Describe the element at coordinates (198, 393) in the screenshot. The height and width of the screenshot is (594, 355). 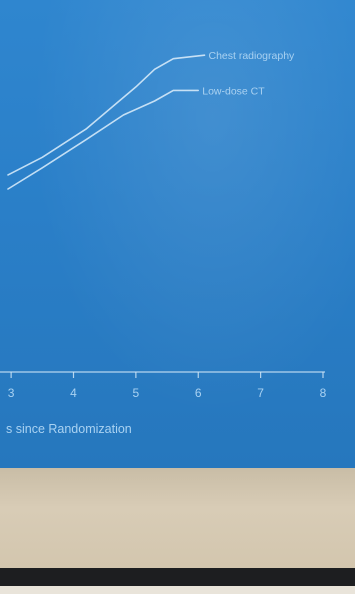
I see `x-tick-label-6: 6` at that location.